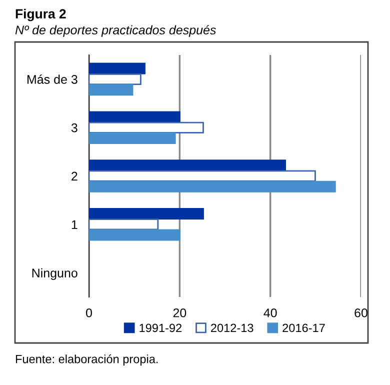  Describe the element at coordinates (53, 79) in the screenshot. I see `y-tick-label: Más de 3` at that location.